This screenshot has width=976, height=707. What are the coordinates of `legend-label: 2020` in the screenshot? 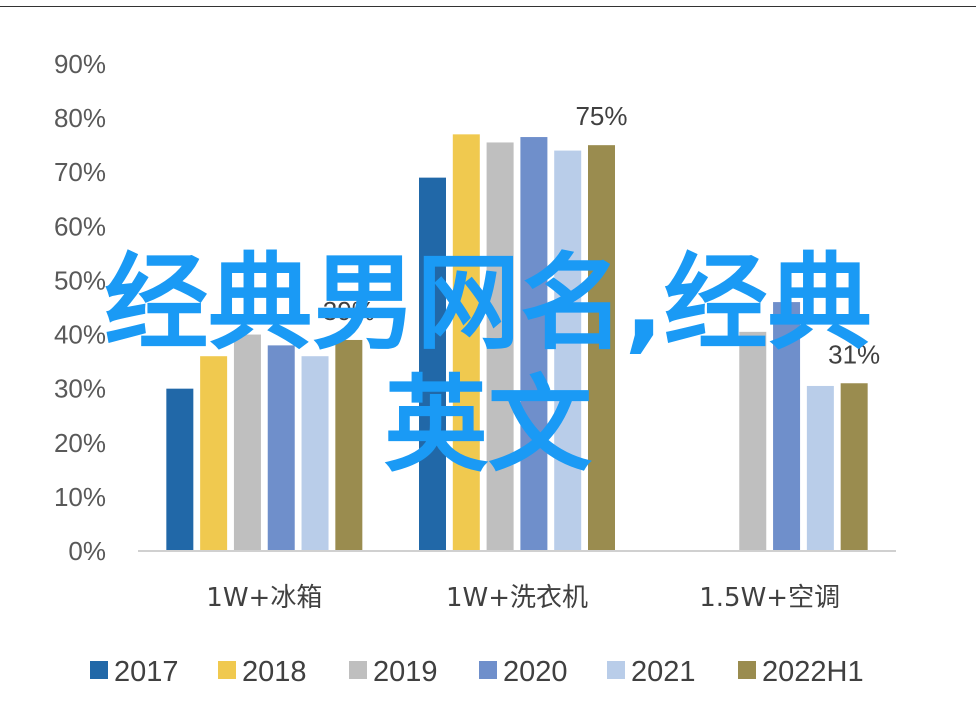 It's located at (535, 672).